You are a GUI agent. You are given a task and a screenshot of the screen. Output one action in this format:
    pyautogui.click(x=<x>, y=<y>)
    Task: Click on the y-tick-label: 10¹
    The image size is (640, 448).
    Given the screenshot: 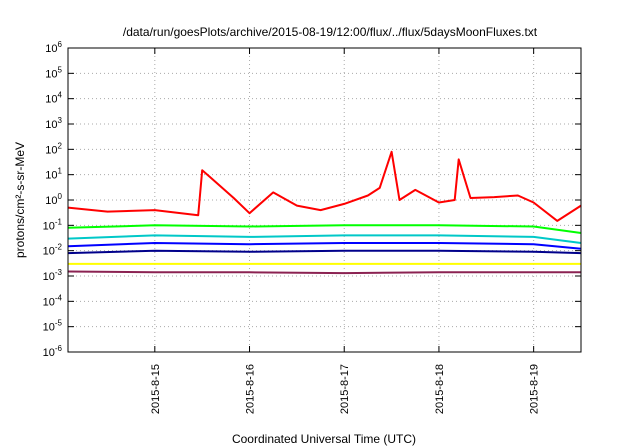 What is the action you would take?
    pyautogui.click(x=53, y=174)
    